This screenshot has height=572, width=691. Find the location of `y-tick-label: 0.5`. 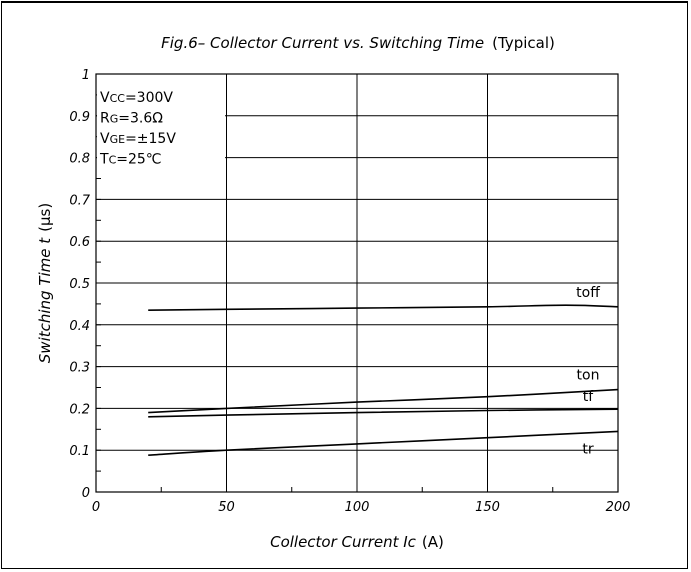

y-tick-label: 0.5 is located at coordinates (79, 284).